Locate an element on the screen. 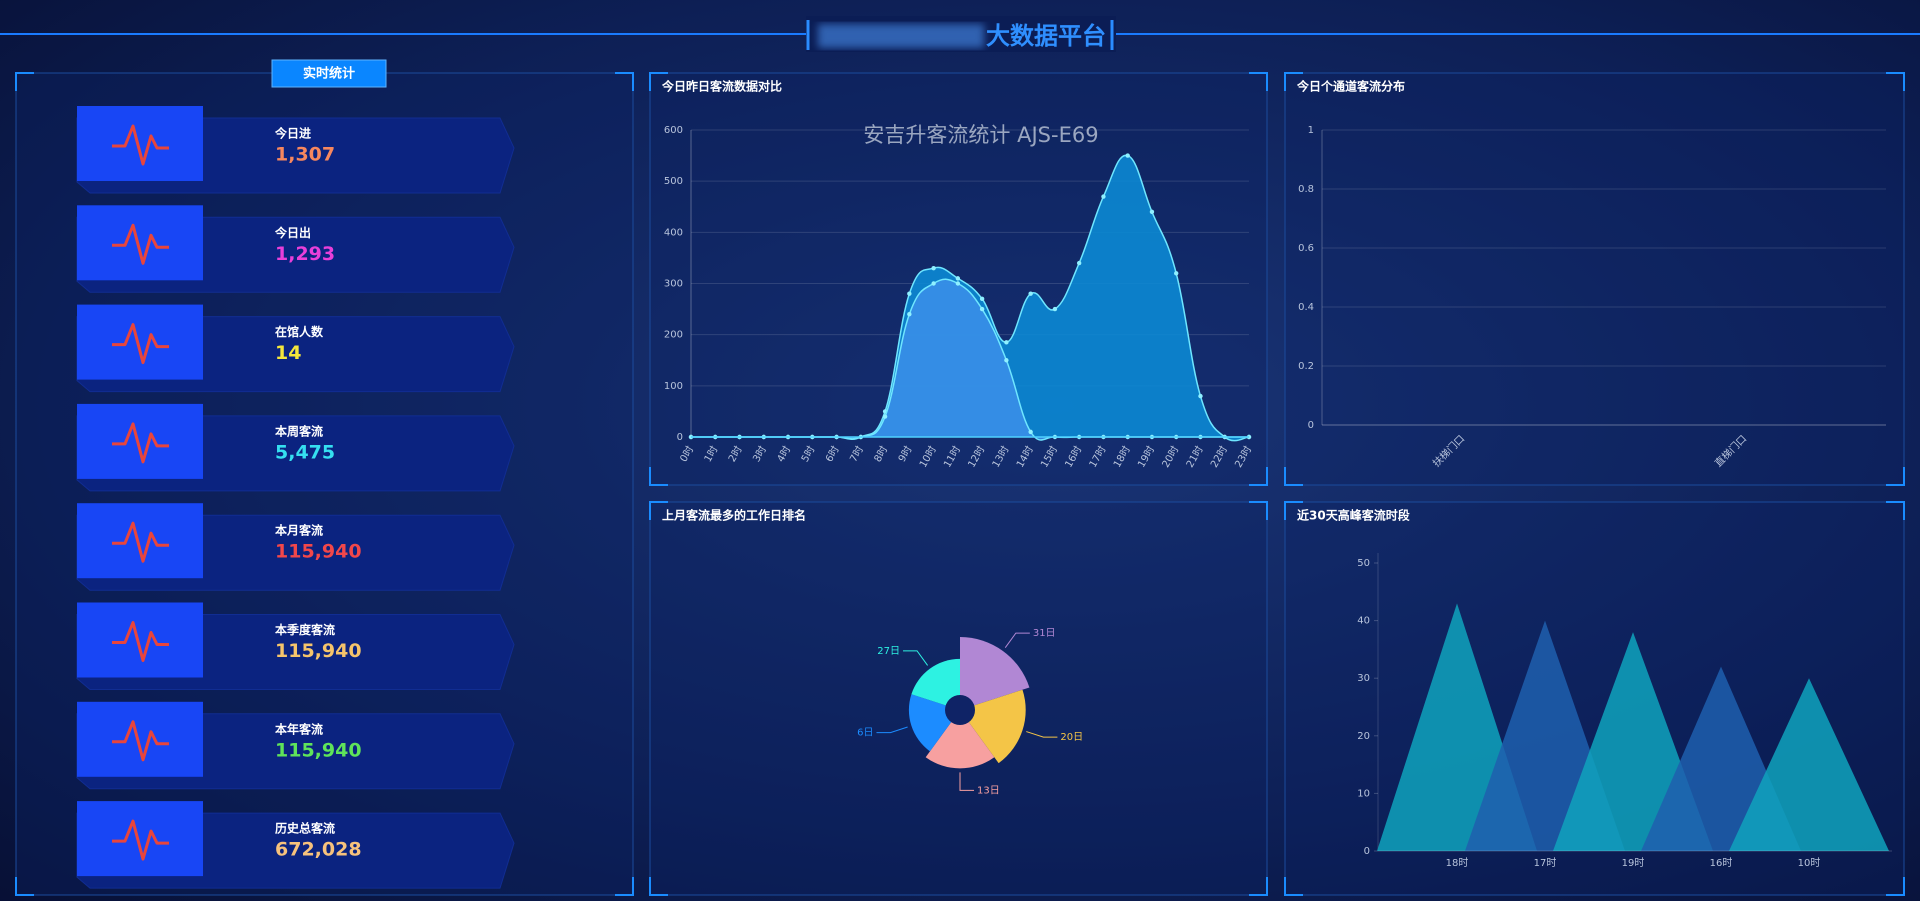 The image size is (1920, 901). slice-label: 20日 is located at coordinates (1071, 737).